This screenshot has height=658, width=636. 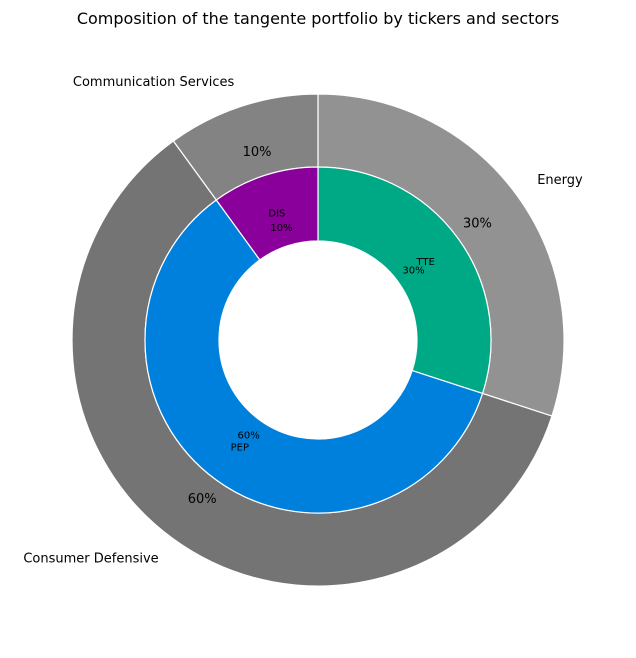 I want to click on sector-label-communication-services: Communication Services, so click(x=154, y=82).